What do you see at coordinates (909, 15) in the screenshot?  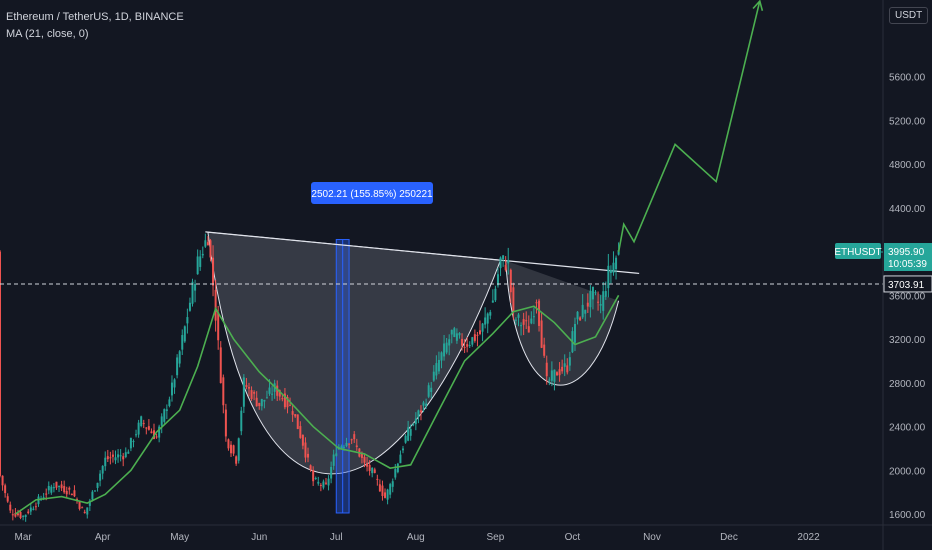 I see `currency-button: USDT` at bounding box center [909, 15].